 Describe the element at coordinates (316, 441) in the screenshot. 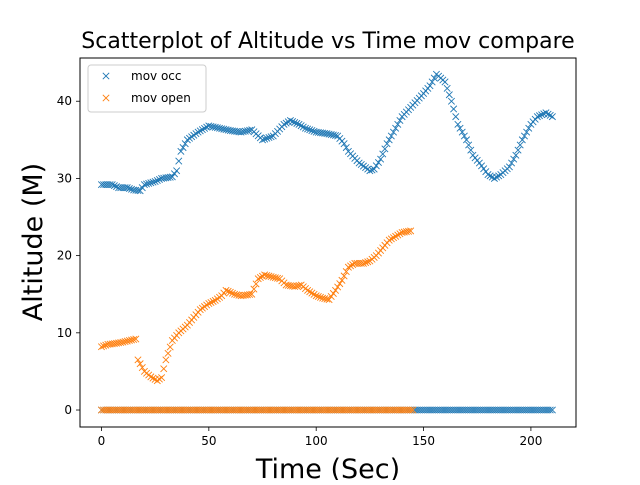

I see `x-tick-label: 100` at that location.